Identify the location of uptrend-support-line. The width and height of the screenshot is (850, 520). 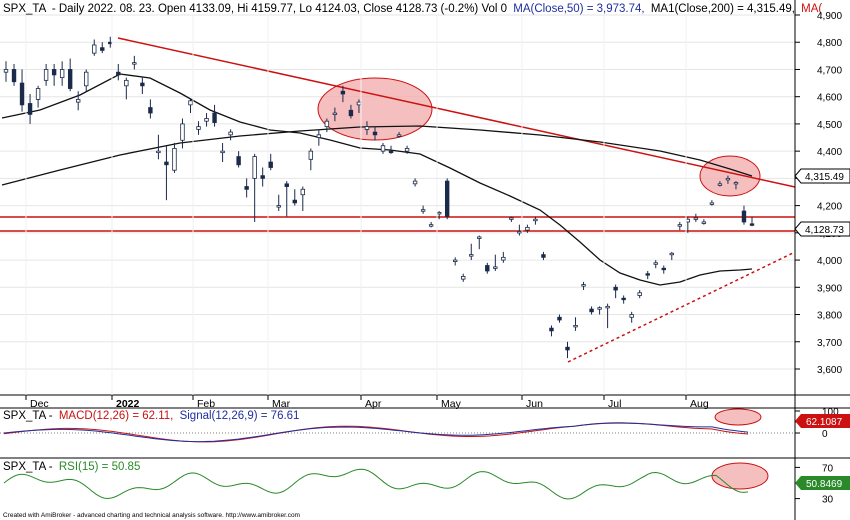
(681, 307).